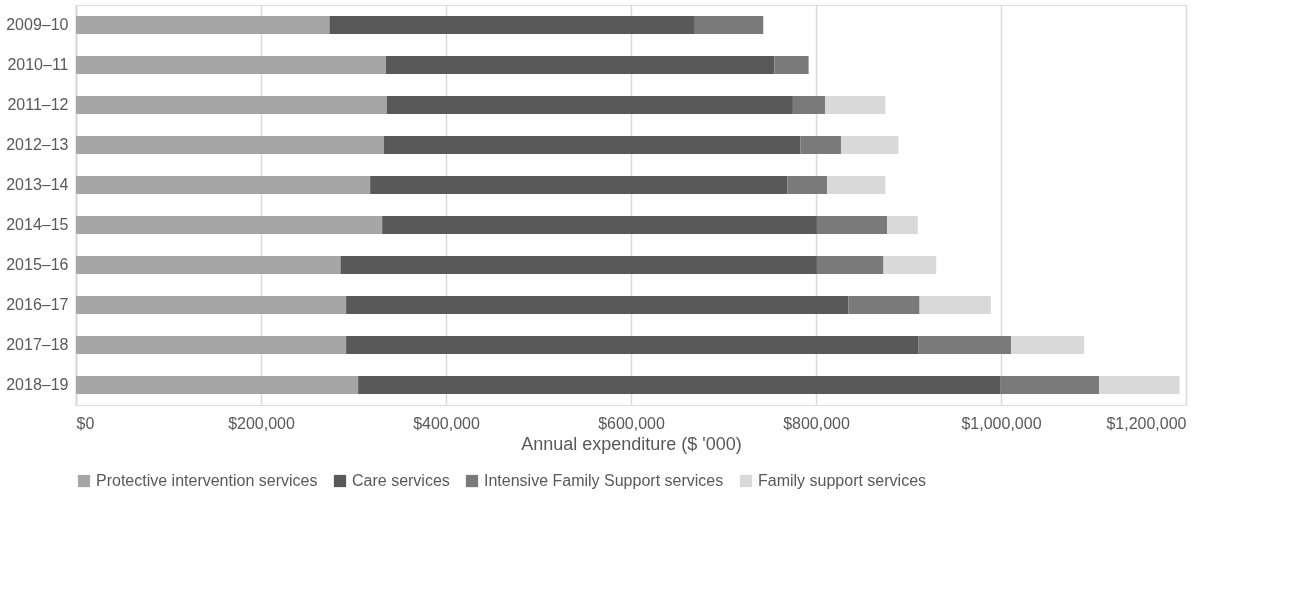  I want to click on y-tick-label: 2010–11, so click(38, 64).